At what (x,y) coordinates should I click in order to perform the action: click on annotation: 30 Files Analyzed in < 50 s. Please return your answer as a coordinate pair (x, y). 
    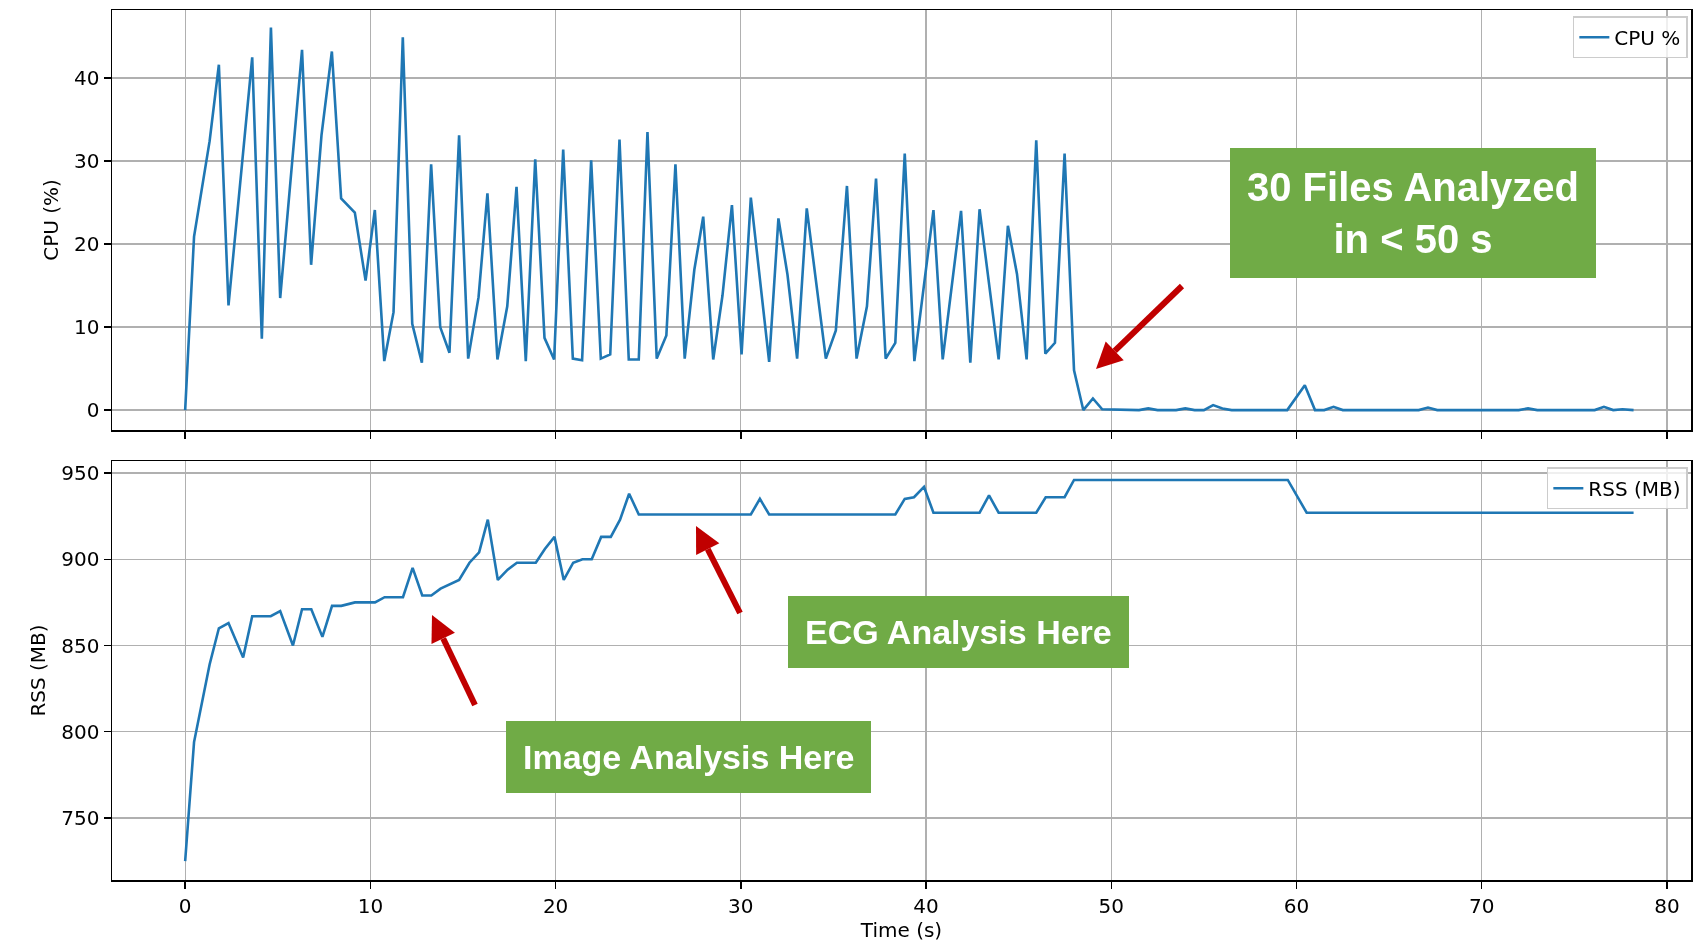
    Looking at the image, I should click on (1413, 213).